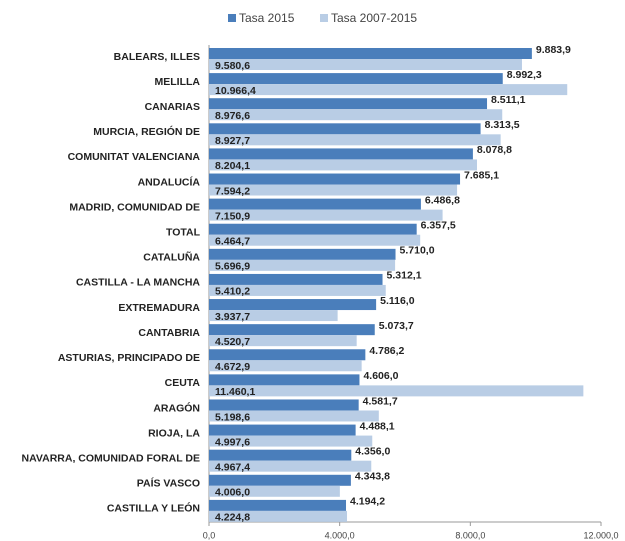  Describe the element at coordinates (232, 417) in the screenshot. I see `value-label: 5.198,6` at that location.